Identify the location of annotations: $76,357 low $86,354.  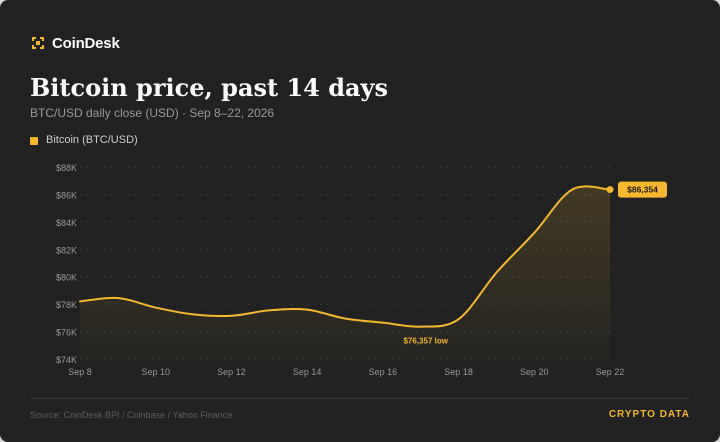
(535, 263).